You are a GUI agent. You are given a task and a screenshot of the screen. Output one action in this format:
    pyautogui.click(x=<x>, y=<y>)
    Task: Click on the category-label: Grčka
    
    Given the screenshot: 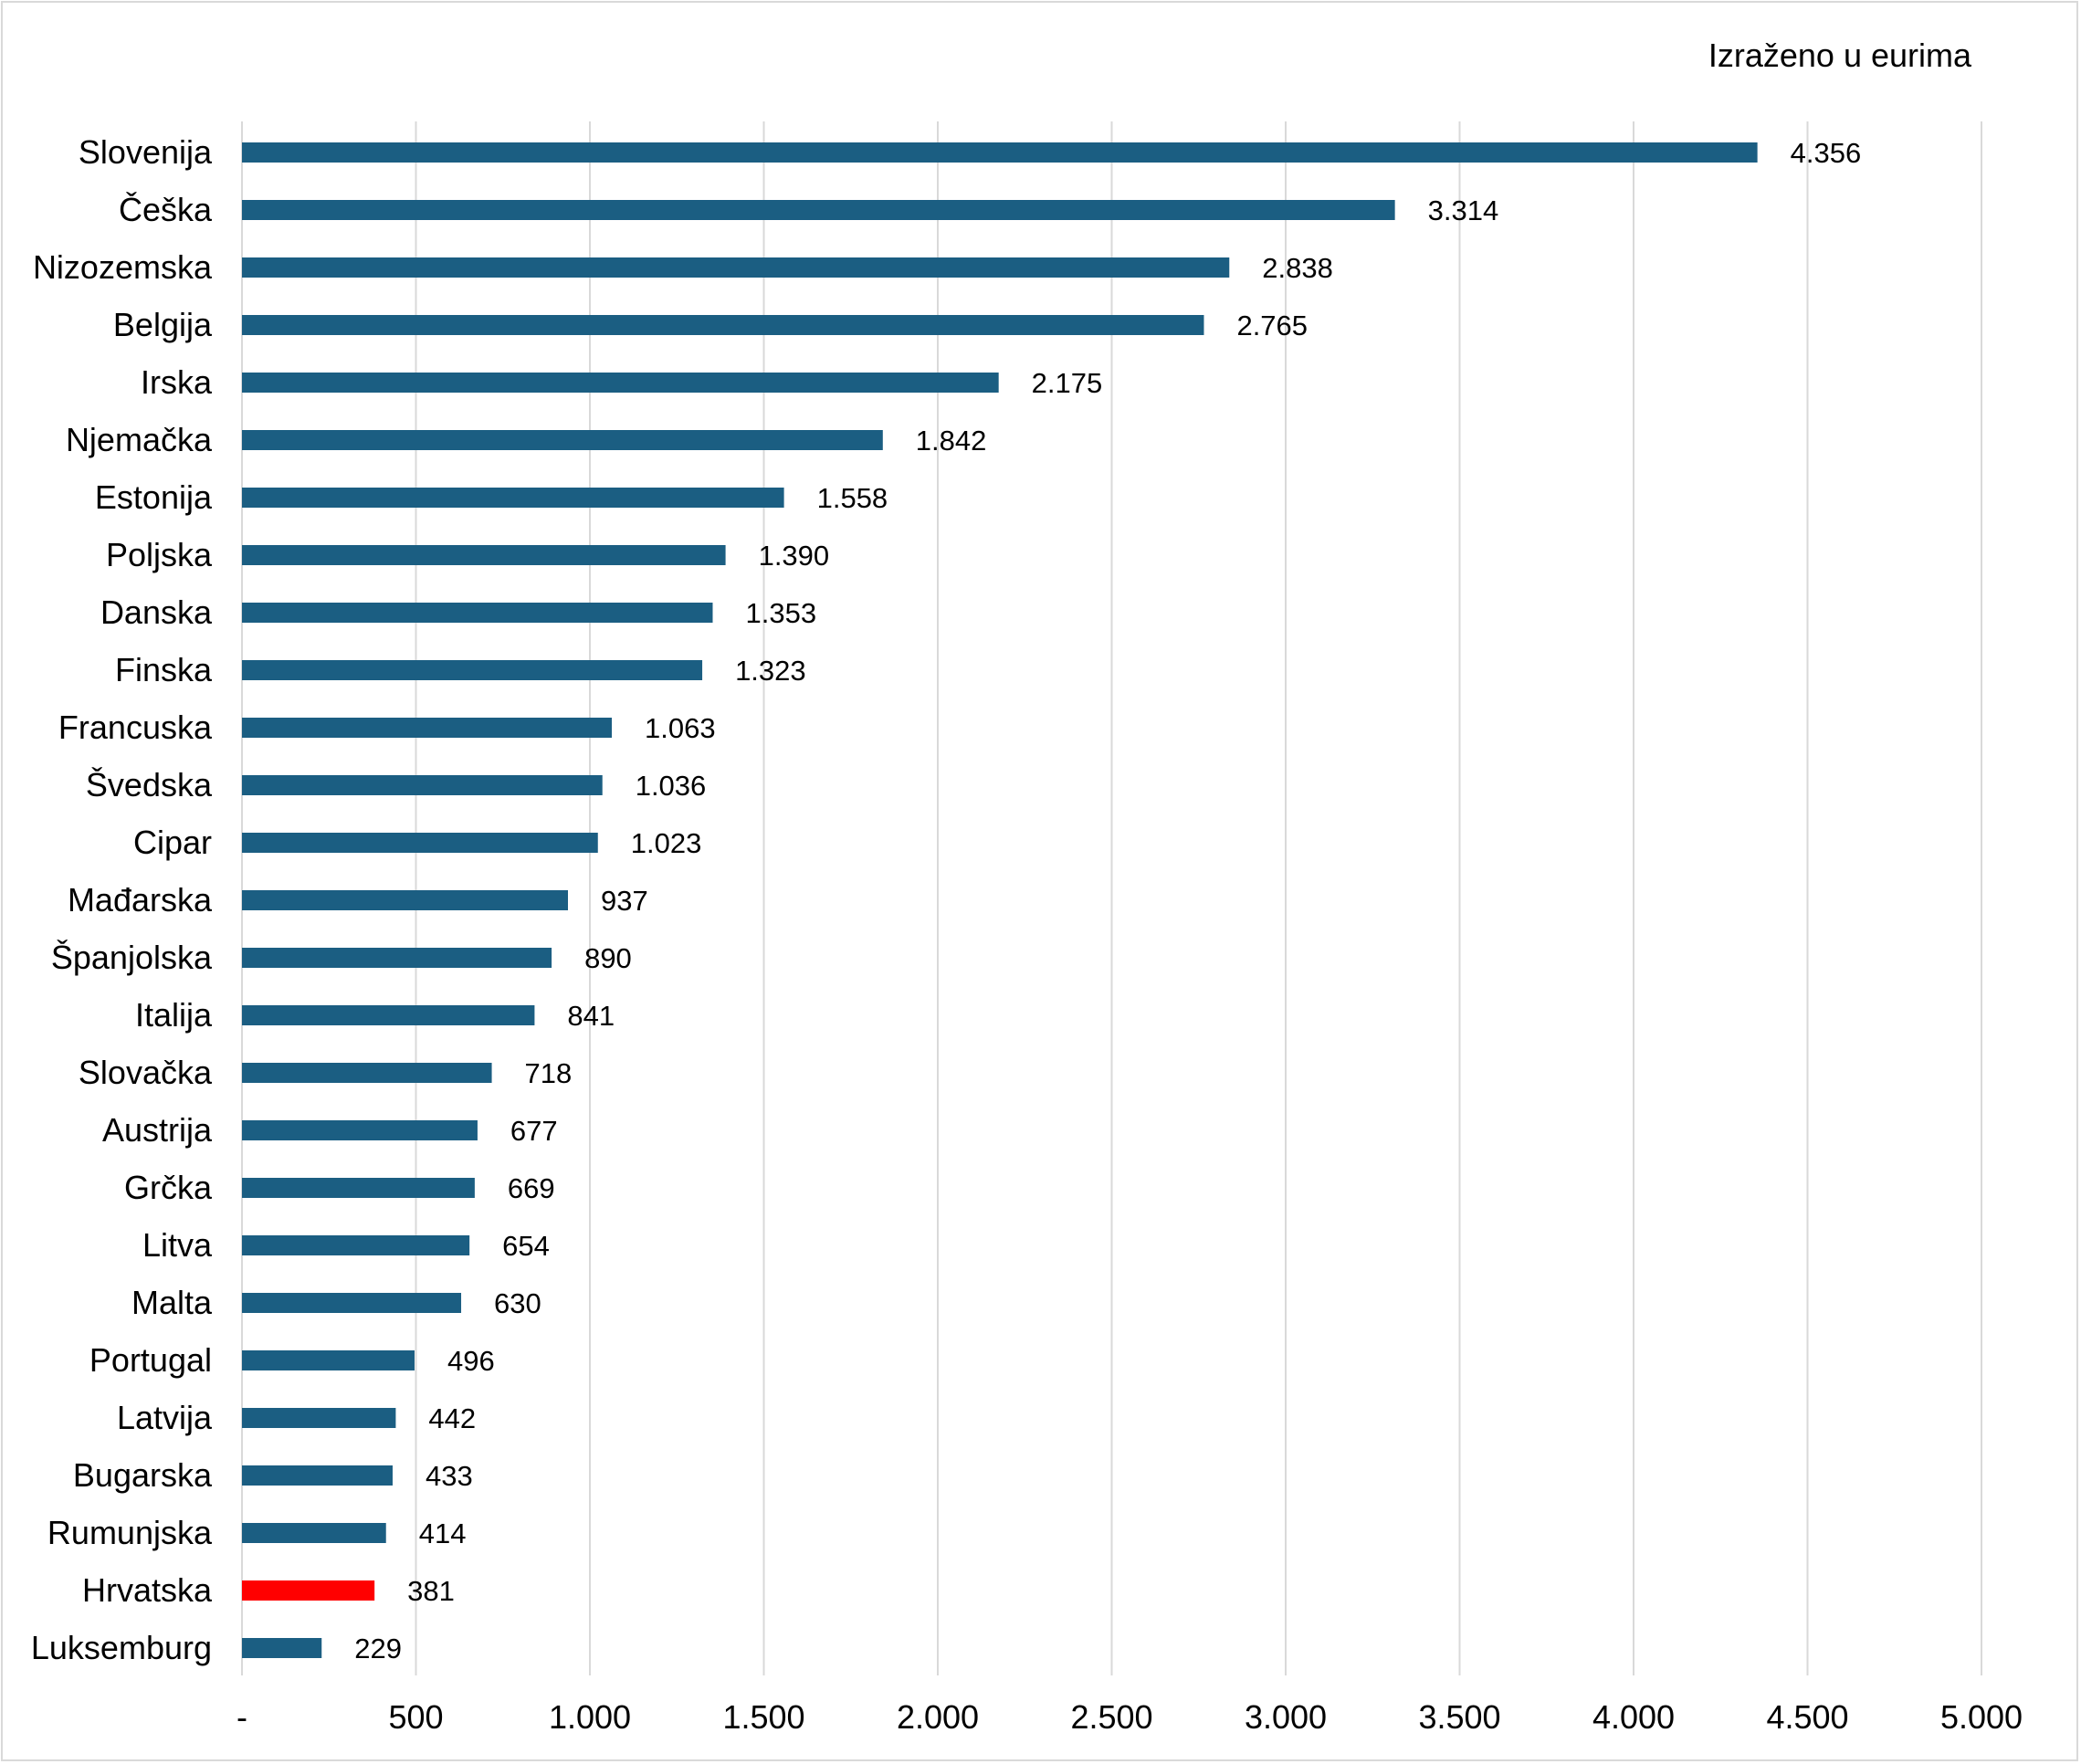 What is the action you would take?
    pyautogui.click(x=168, y=1188)
    